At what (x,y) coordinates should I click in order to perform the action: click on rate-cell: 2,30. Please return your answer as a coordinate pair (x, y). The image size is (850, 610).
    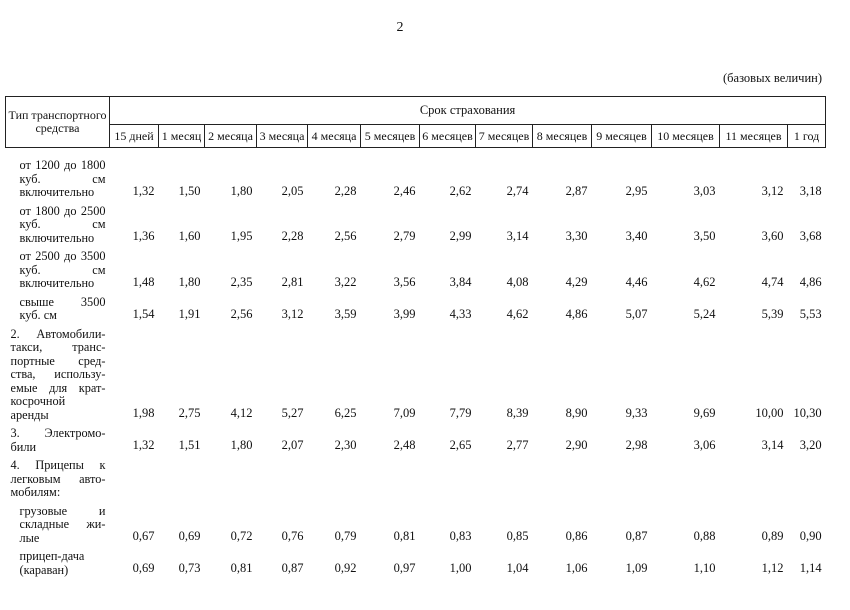
    Looking at the image, I should click on (345, 445).